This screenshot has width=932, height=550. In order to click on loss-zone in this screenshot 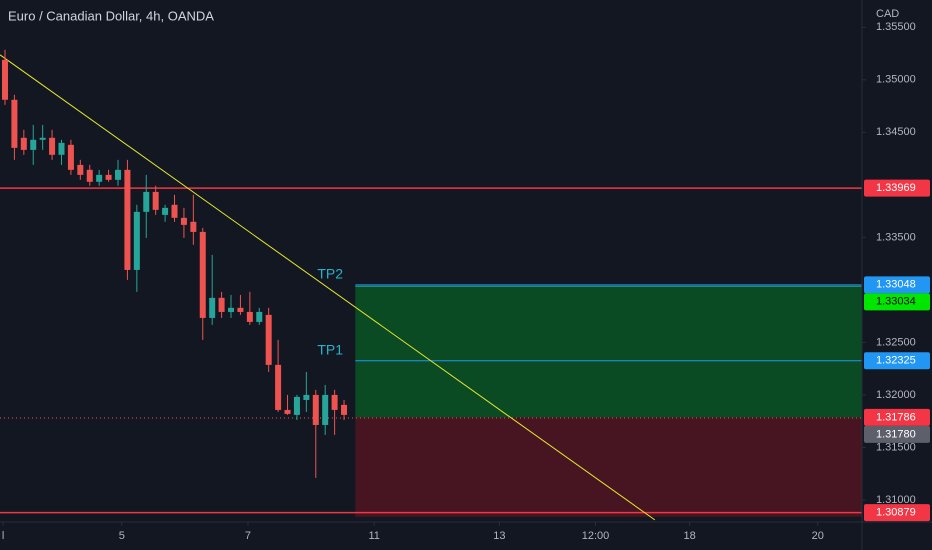, I will do `click(608, 467)`.